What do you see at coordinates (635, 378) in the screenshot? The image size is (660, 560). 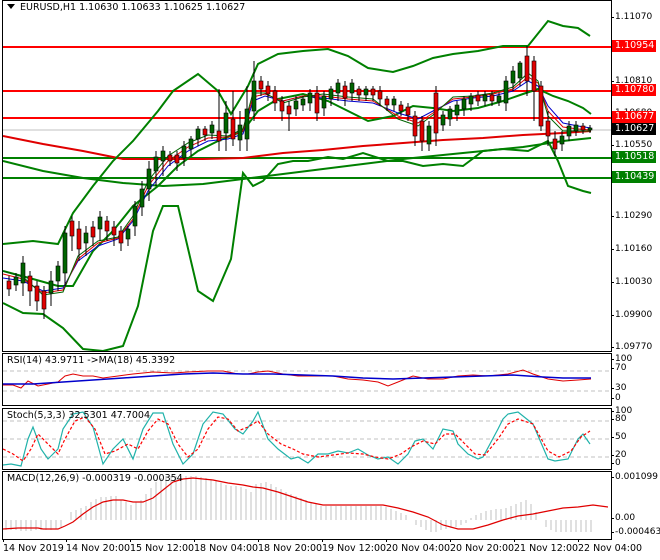 I see `rsi-axis: 100 70 30 0` at bounding box center [635, 378].